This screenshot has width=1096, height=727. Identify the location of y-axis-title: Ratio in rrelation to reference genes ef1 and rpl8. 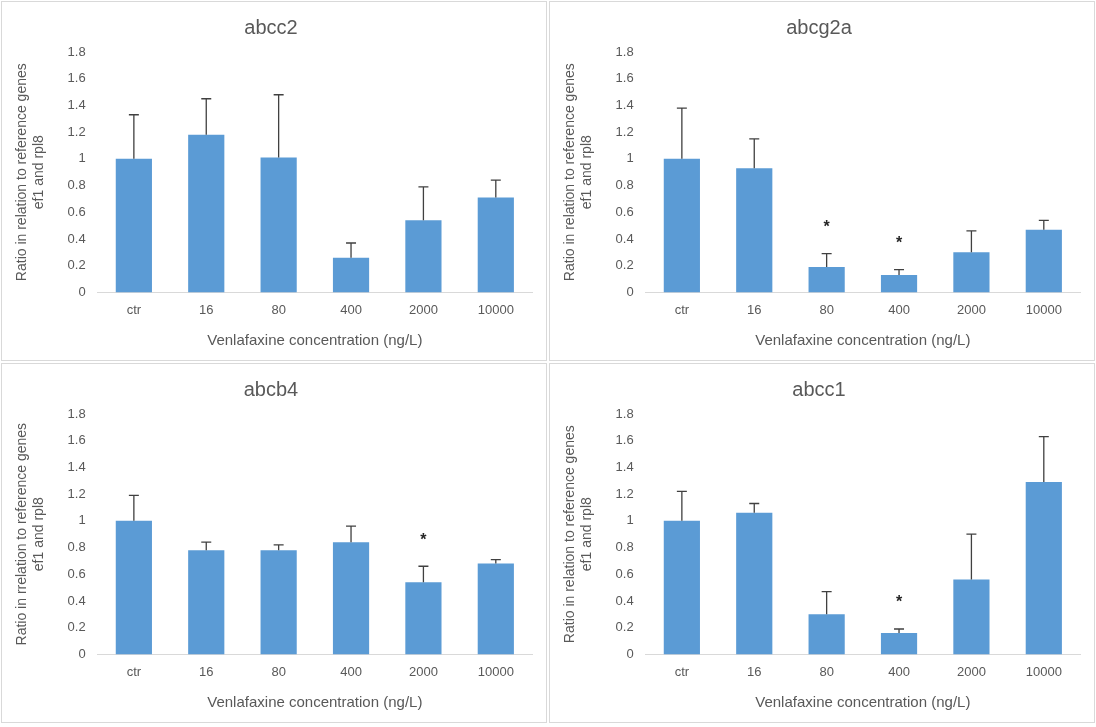
(30, 534).